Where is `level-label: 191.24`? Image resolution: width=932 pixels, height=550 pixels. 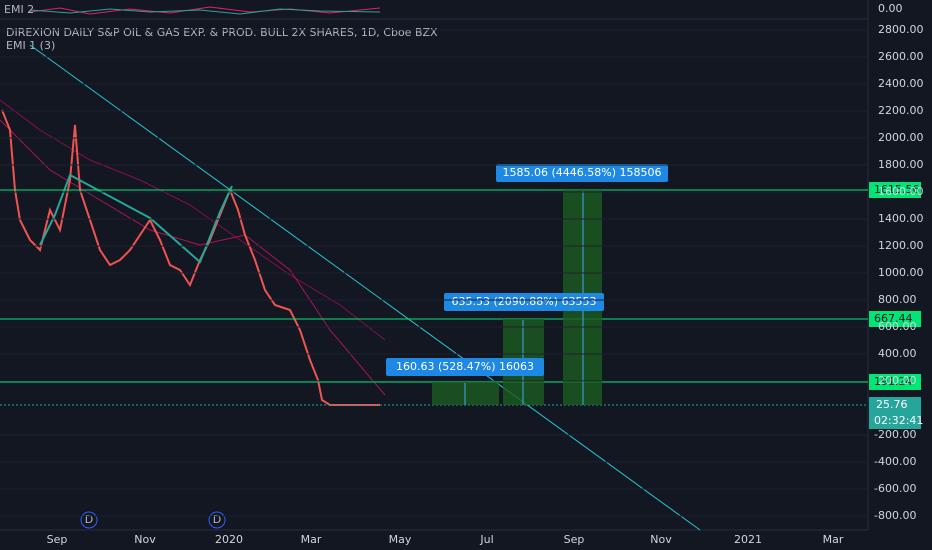 level-label: 191.24 is located at coordinates (893, 381).